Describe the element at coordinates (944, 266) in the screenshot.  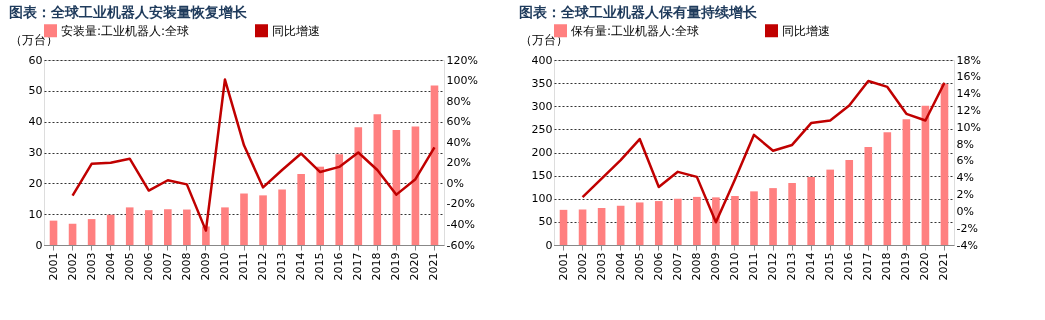
I see `x-tick-label: 2021` at that location.